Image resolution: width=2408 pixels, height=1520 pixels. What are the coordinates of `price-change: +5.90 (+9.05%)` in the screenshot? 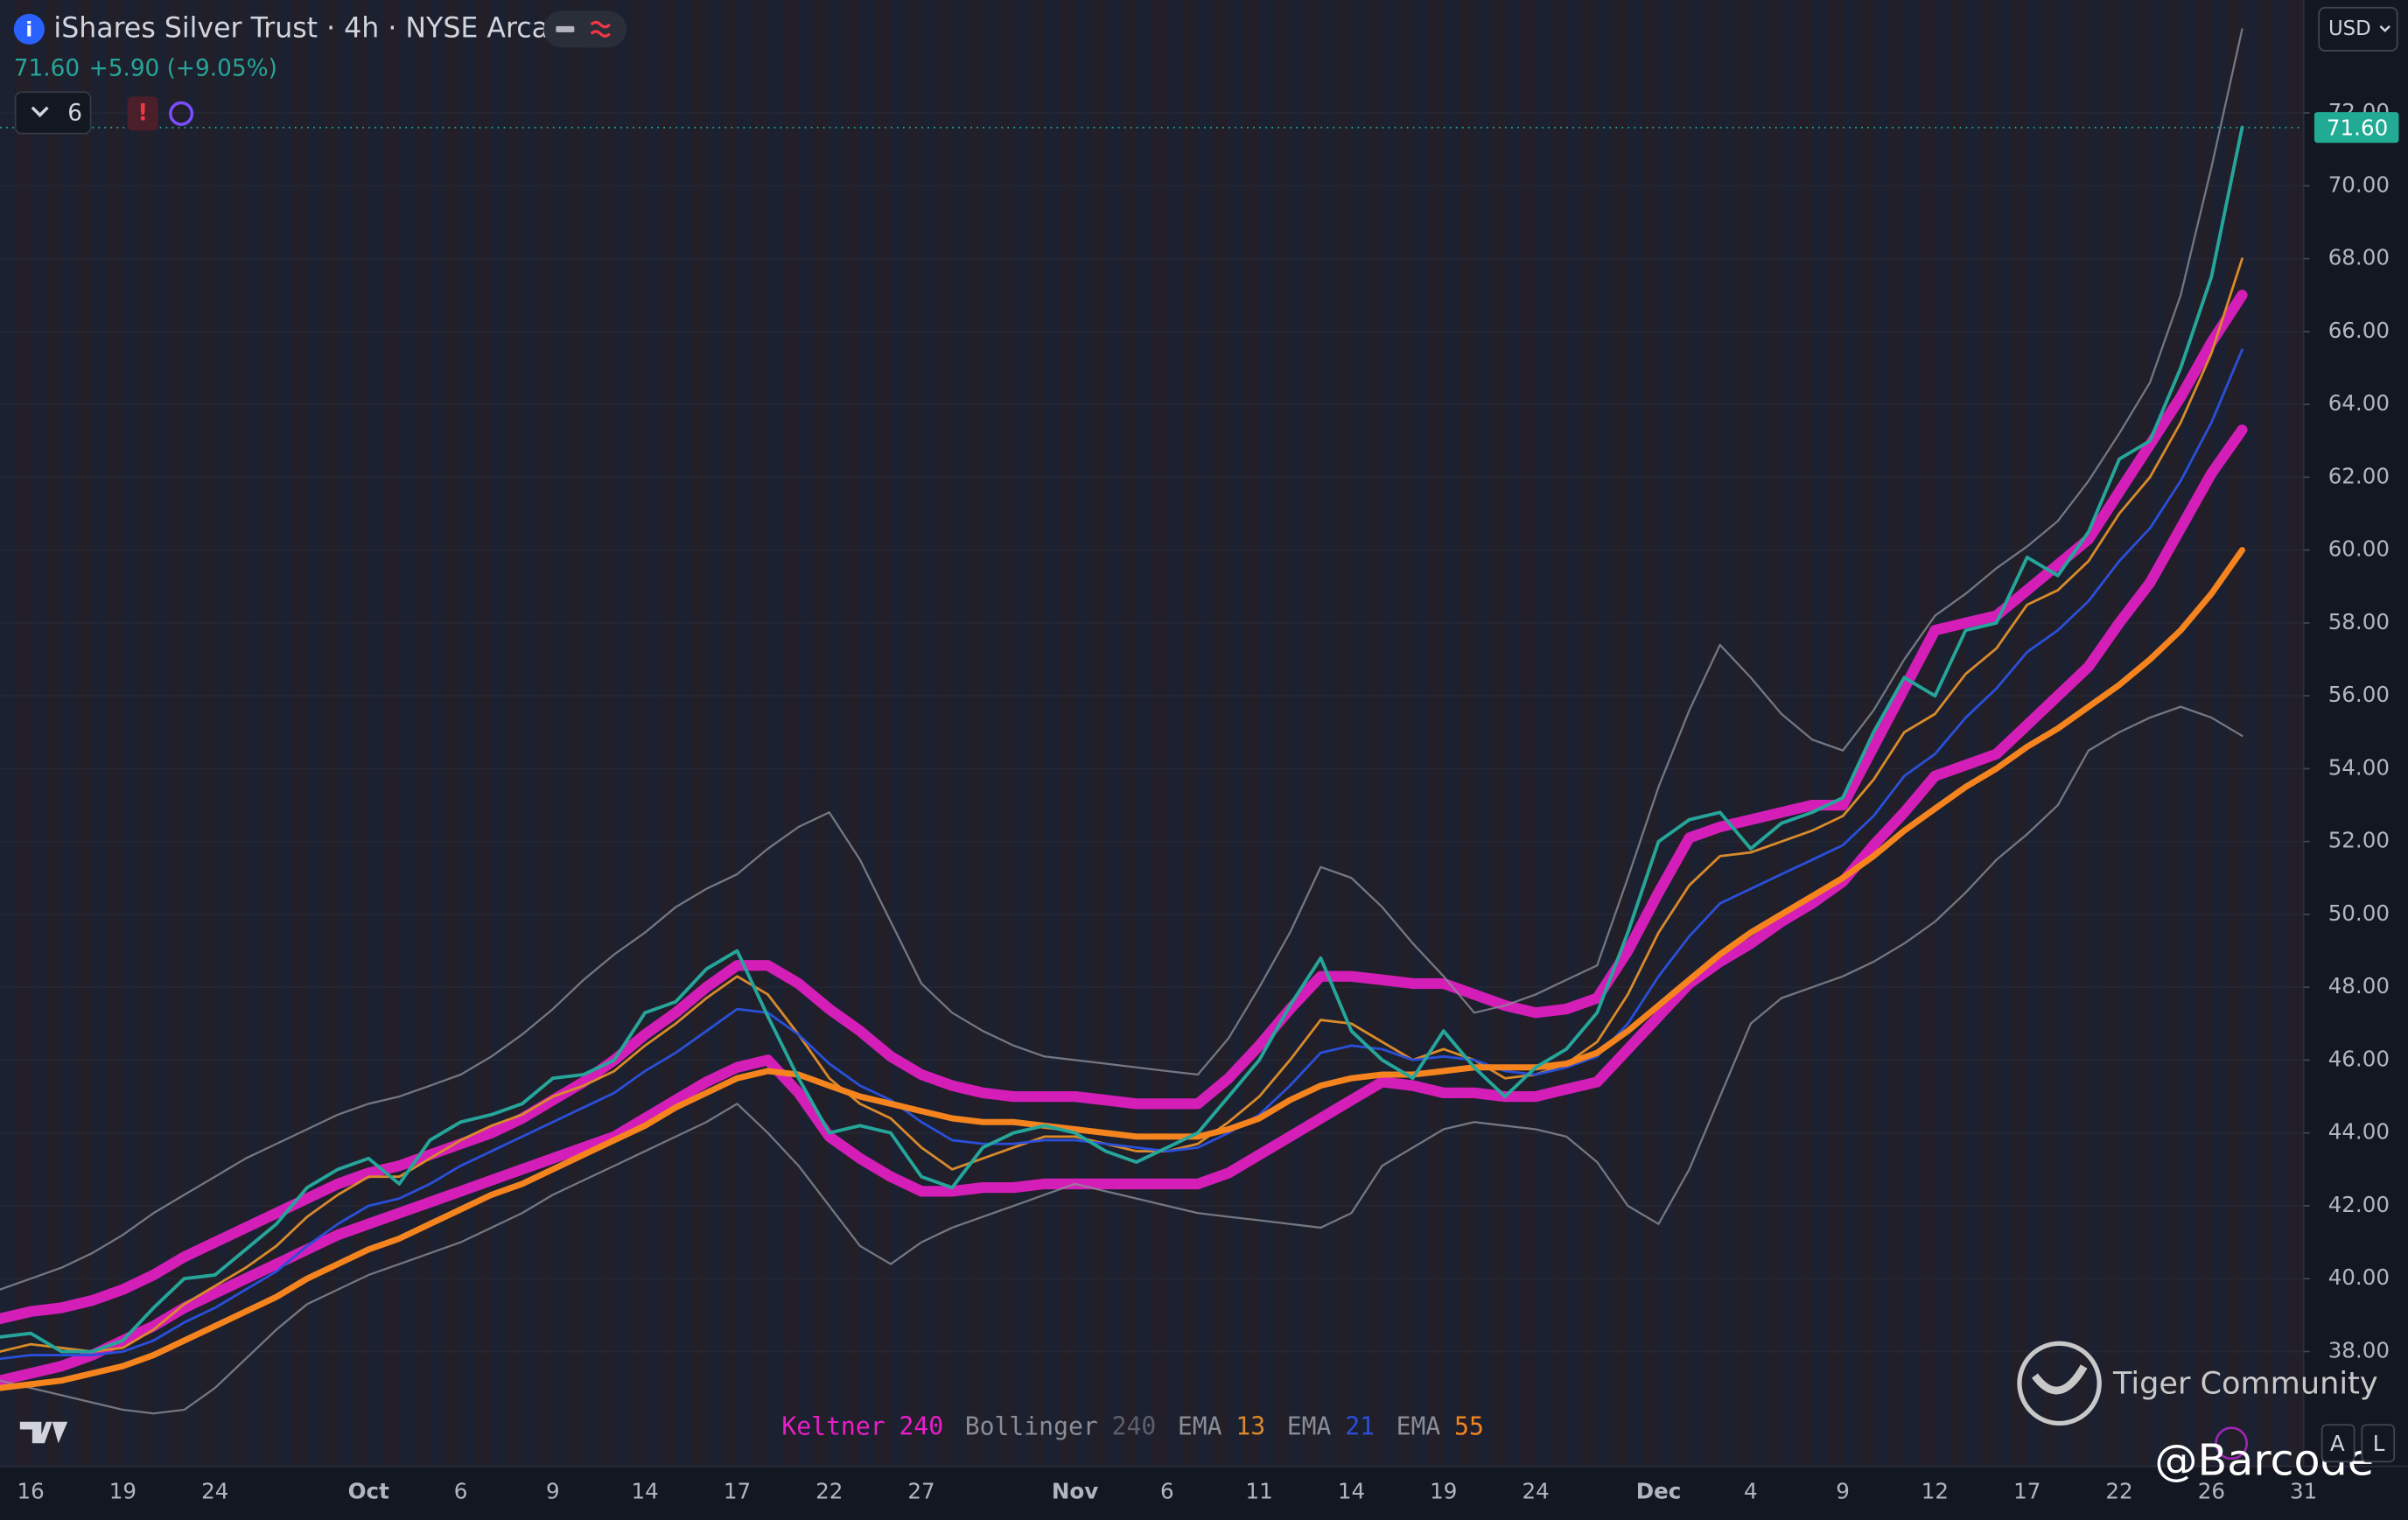 It's located at (183, 68).